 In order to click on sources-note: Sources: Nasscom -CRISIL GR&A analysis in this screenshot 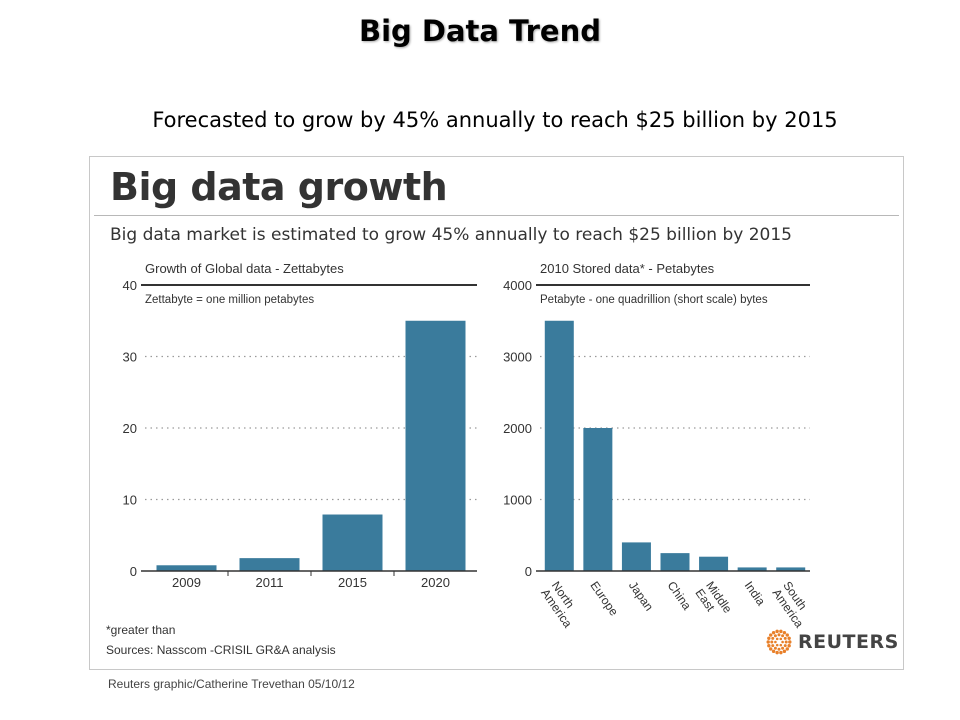, I will do `click(221, 650)`.